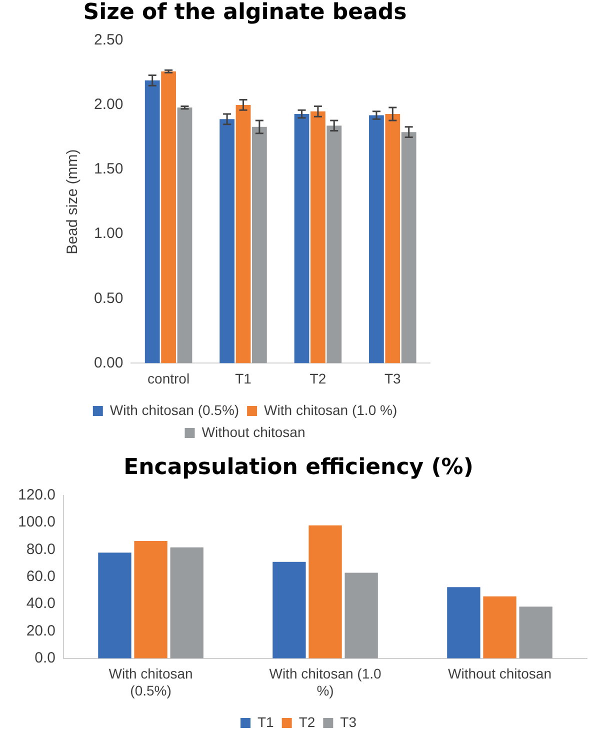  What do you see at coordinates (169, 378) in the screenshot?
I see `x-tick-label: control` at bounding box center [169, 378].